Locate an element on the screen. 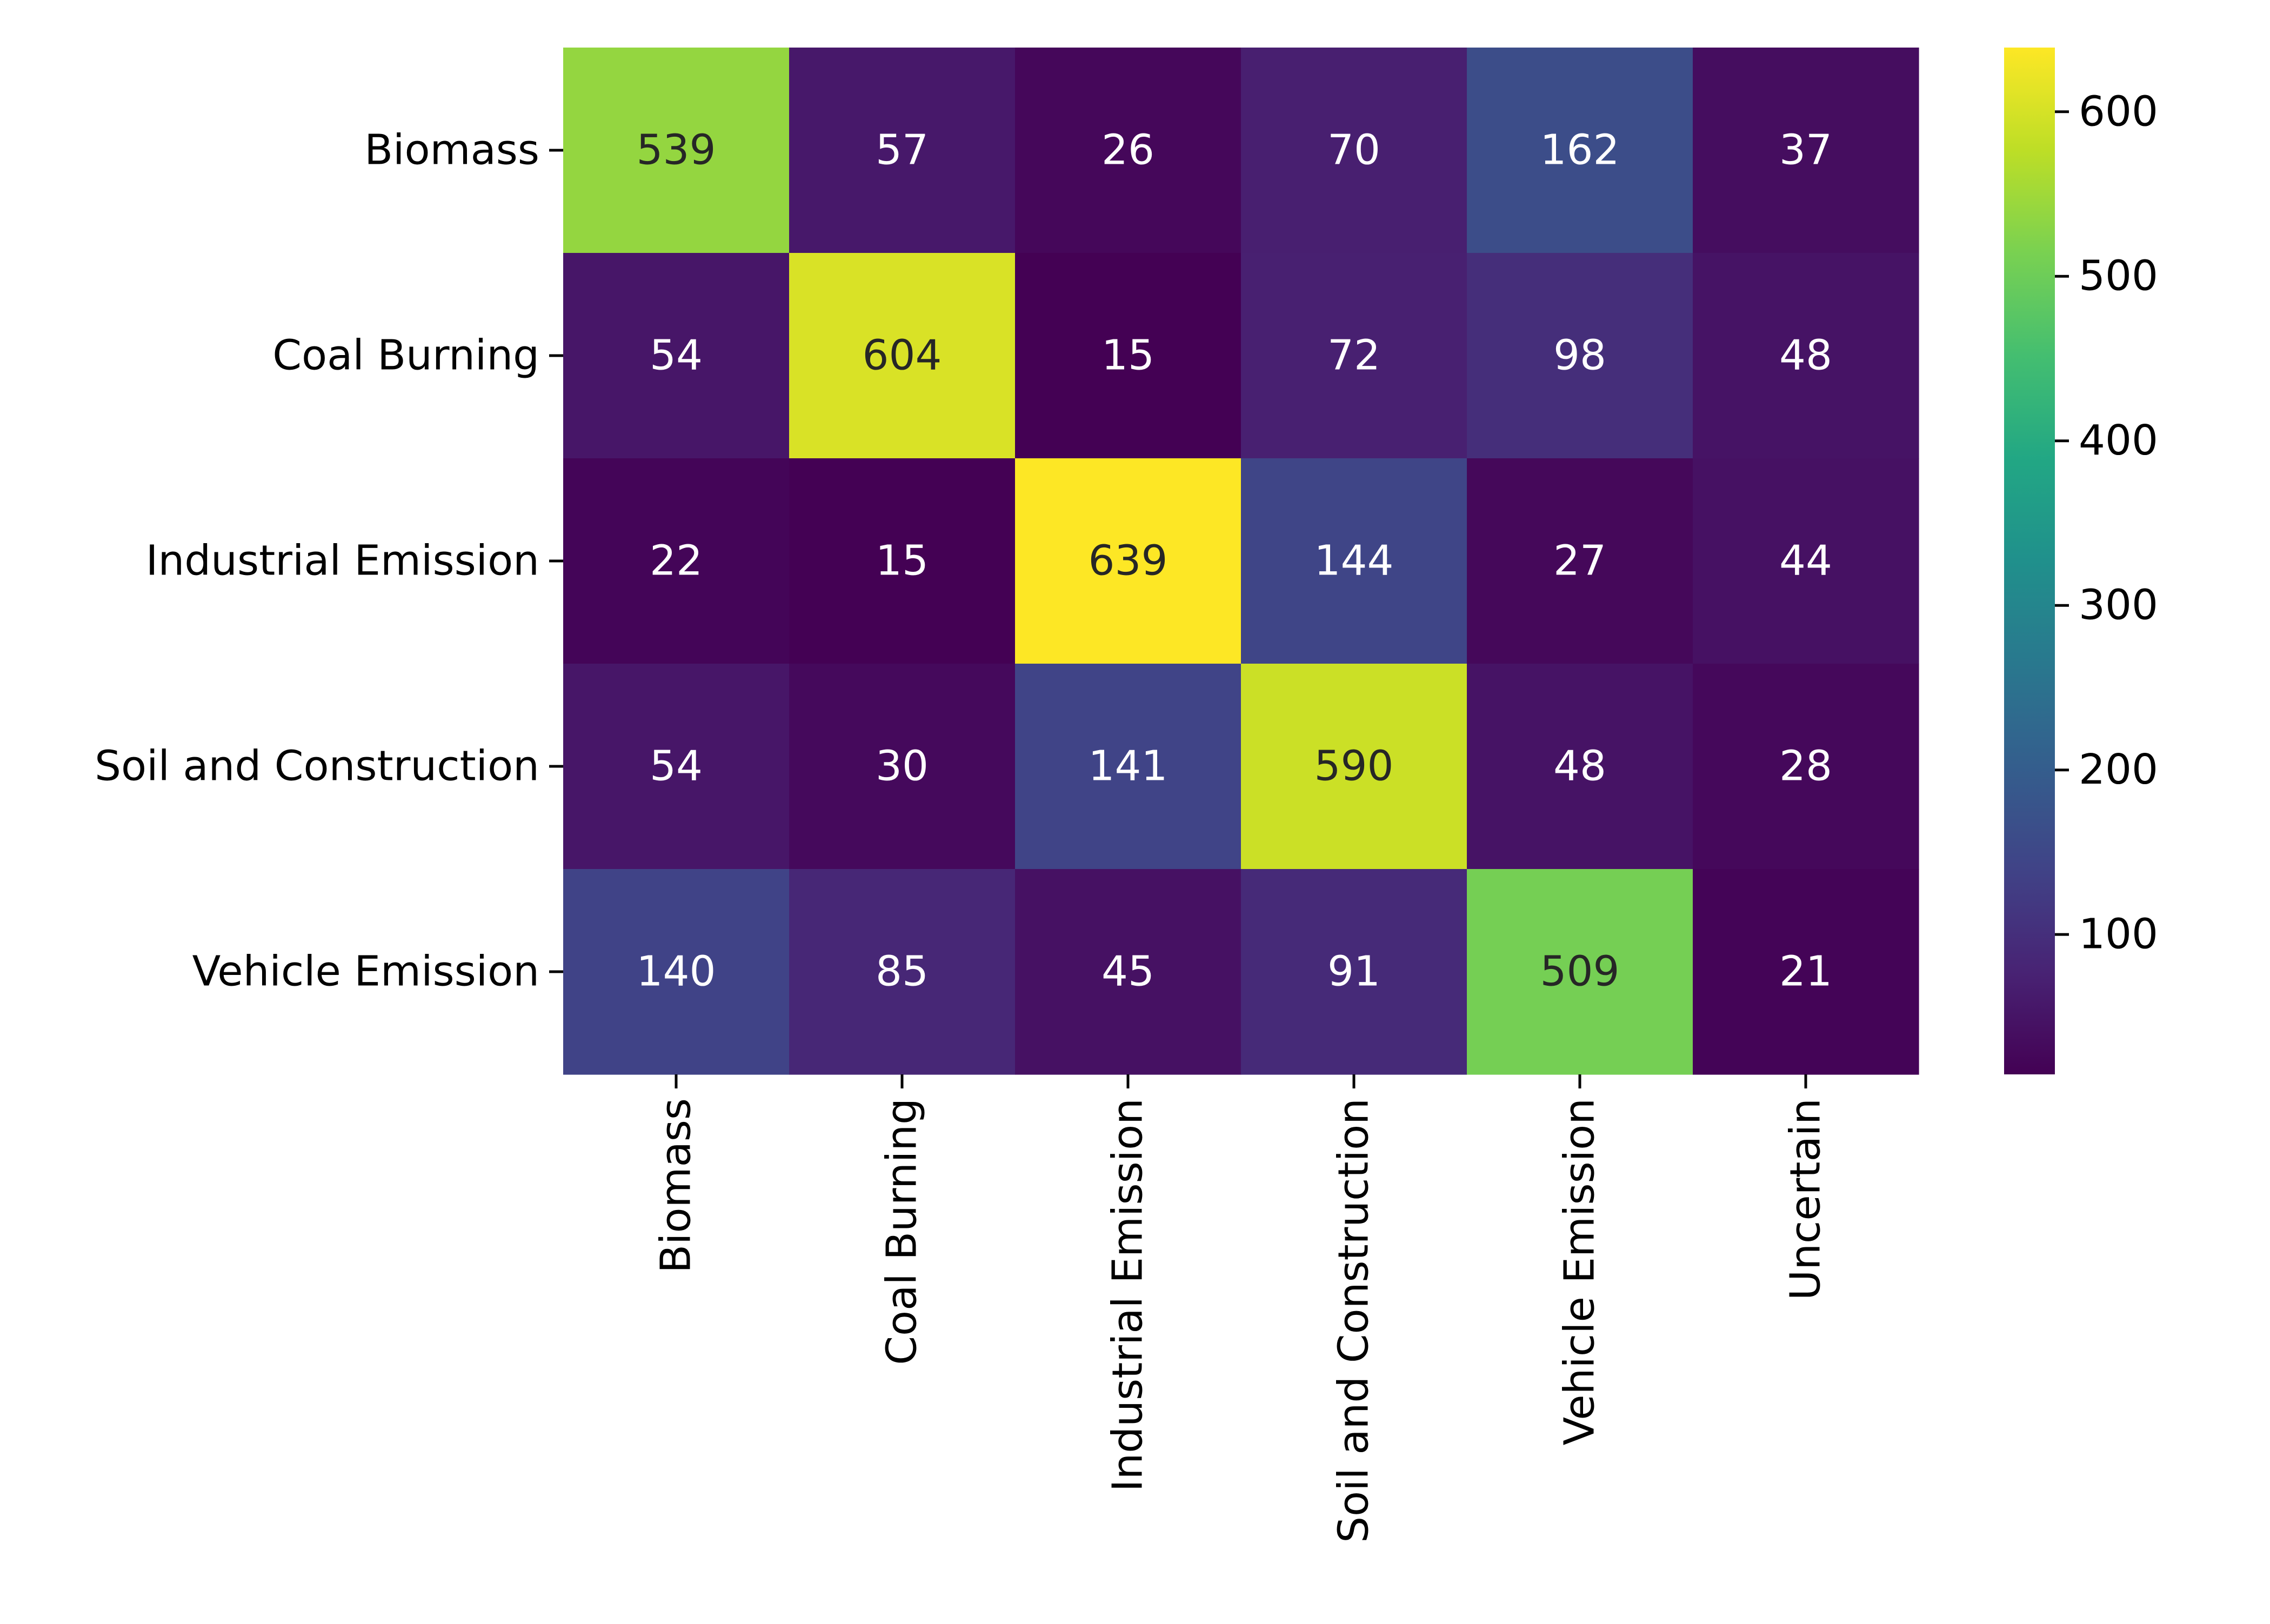 The image size is (2270, 1624). cell-value-label: 30 is located at coordinates (902, 767).